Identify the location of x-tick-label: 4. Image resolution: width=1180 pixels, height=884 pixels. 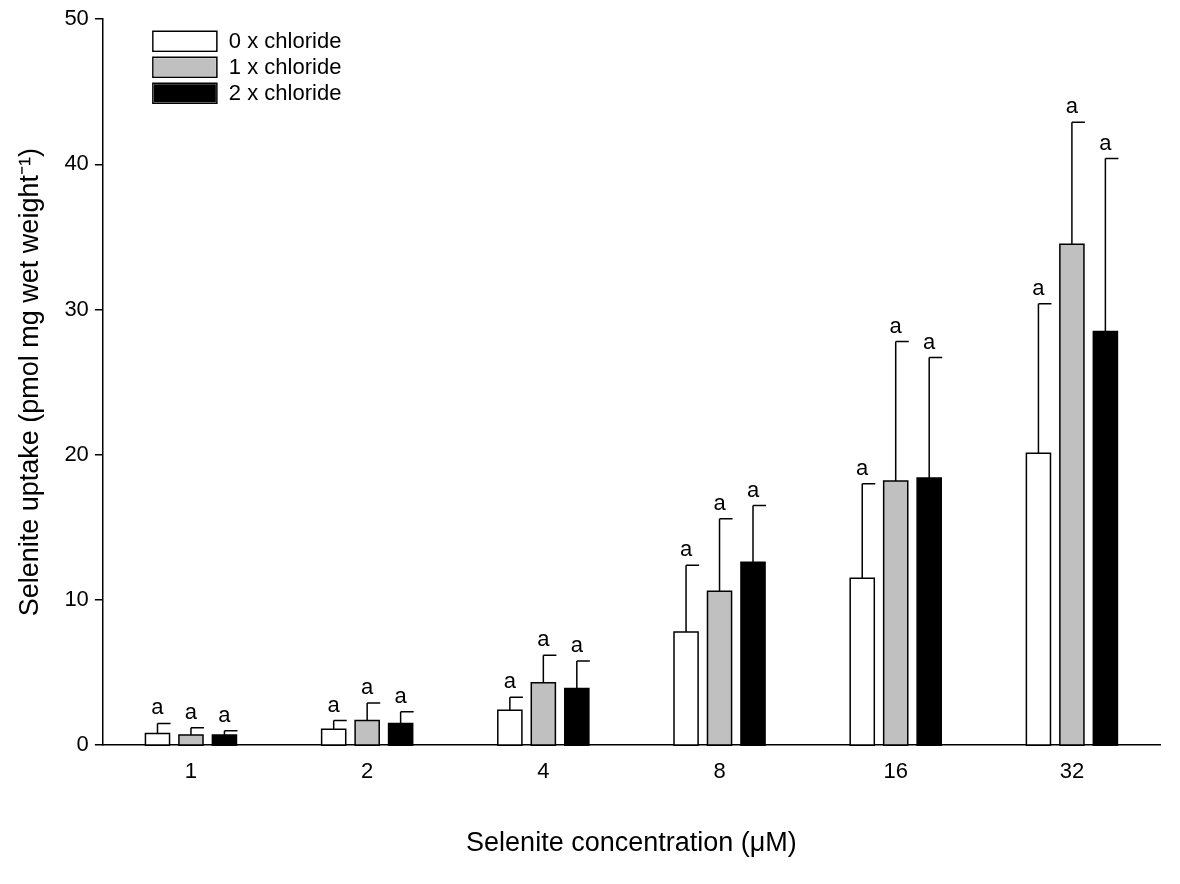
(543, 771).